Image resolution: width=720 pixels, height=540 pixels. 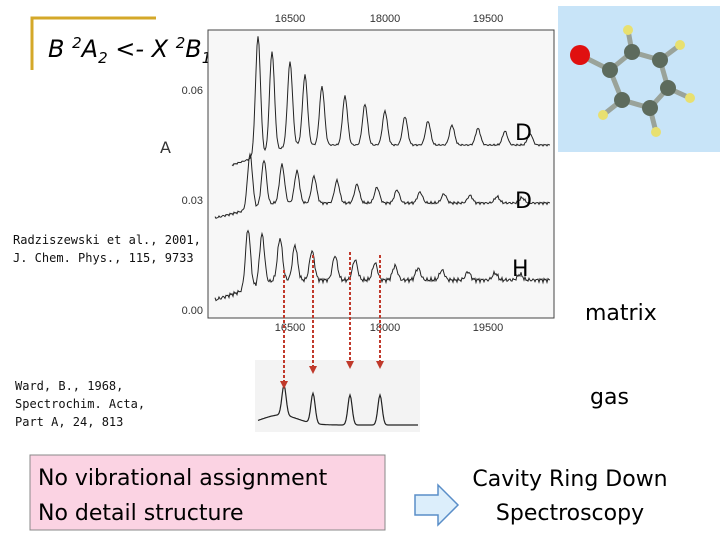 I want to click on correlation-arrows, so click(x=332, y=320).